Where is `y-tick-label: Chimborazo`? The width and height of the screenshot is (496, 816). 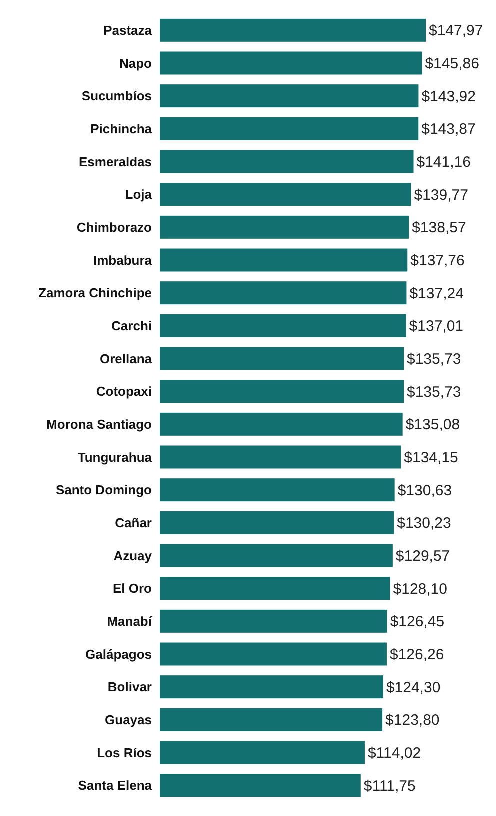 y-tick-label: Chimborazo is located at coordinates (114, 227).